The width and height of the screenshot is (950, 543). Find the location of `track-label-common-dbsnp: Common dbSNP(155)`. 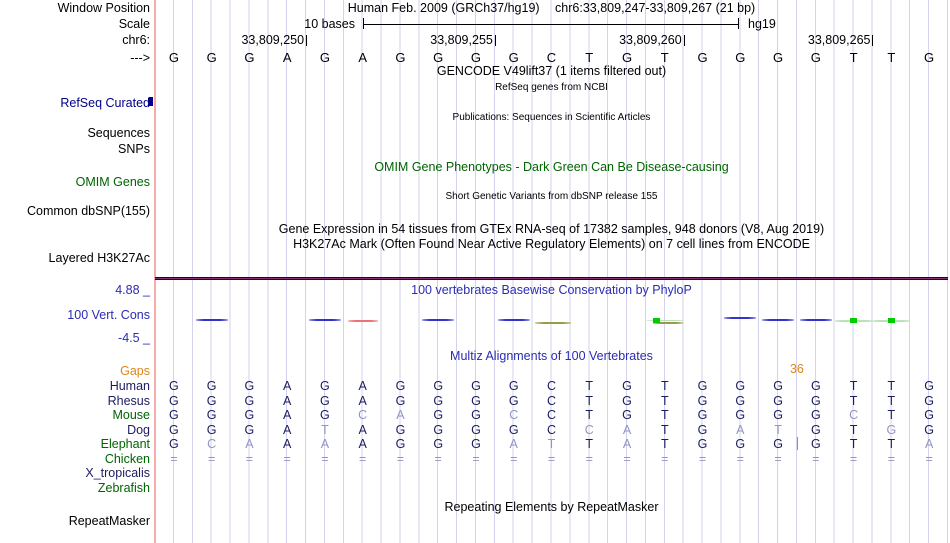

track-label-common-dbsnp: Common dbSNP(155) is located at coordinates (88, 211).